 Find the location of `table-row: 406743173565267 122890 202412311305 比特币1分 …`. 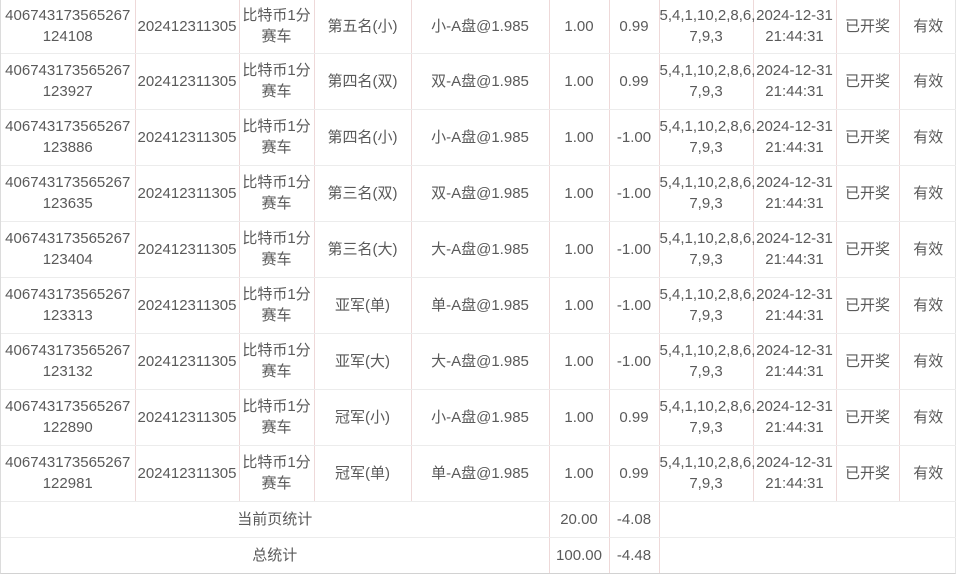

table-row: 406743173565267 122890 202412311305 比特币1分 … is located at coordinates (478, 417).